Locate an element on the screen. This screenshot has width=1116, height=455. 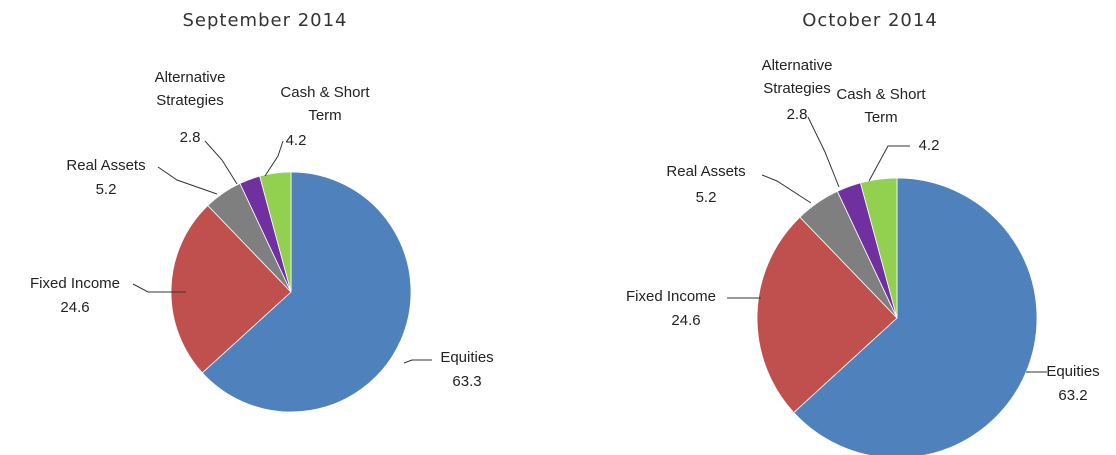
slice-value: 63.3 is located at coordinates (467, 381).